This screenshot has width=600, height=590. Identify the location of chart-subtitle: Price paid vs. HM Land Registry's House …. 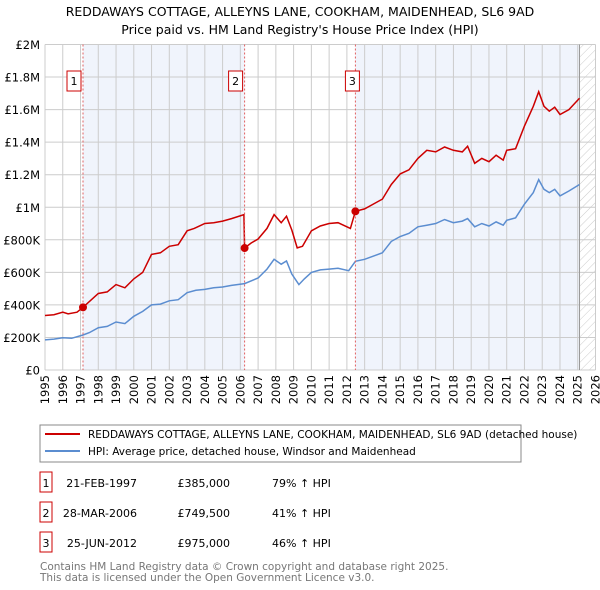
(299, 29).